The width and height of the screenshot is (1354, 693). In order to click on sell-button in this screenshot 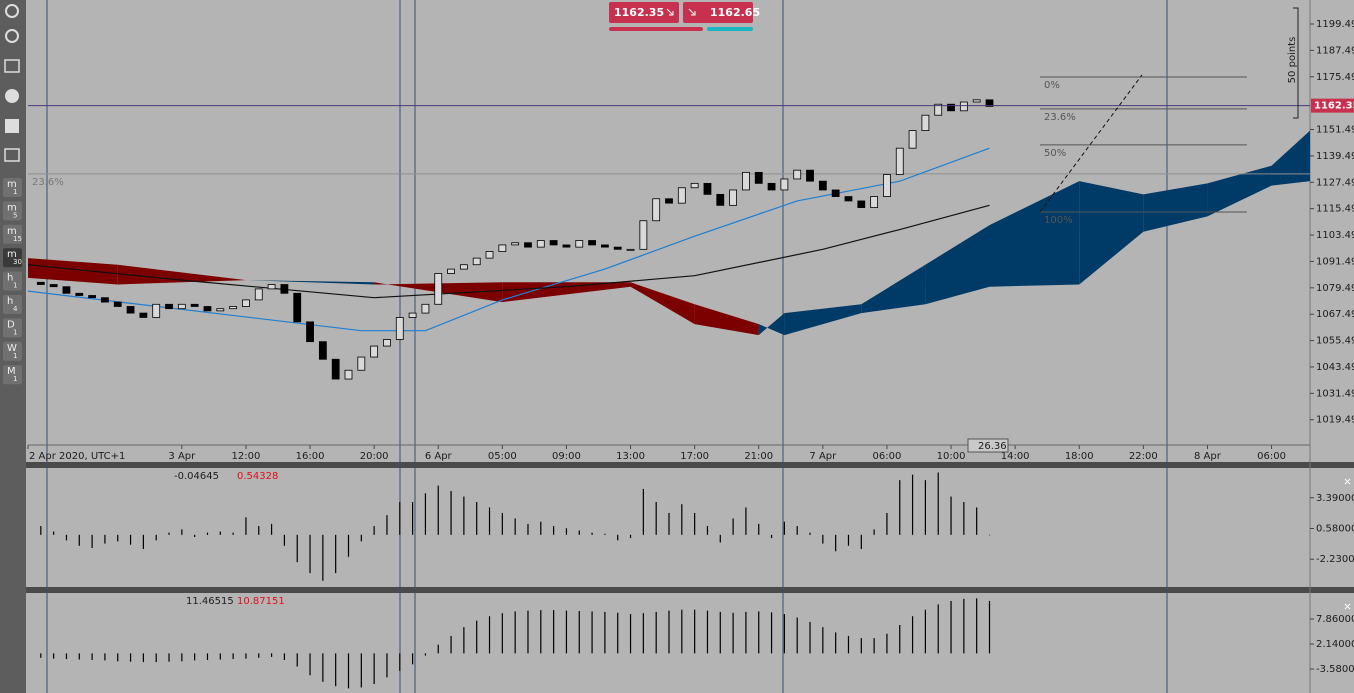, I will do `click(644, 12)`.